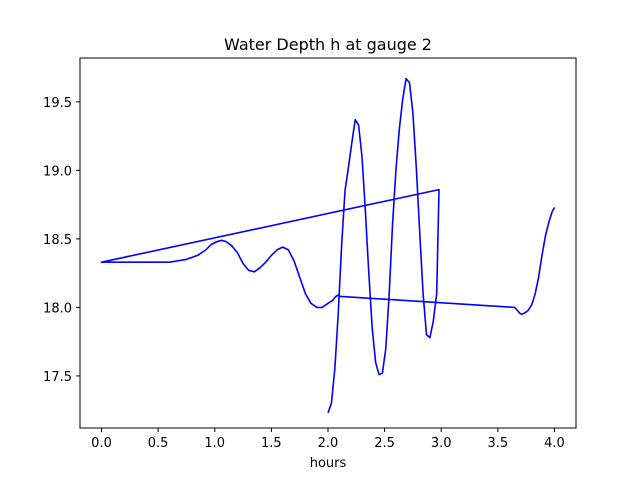 The height and width of the screenshot is (480, 640). What do you see at coordinates (328, 463) in the screenshot?
I see `x-axis-label: hours` at bounding box center [328, 463].